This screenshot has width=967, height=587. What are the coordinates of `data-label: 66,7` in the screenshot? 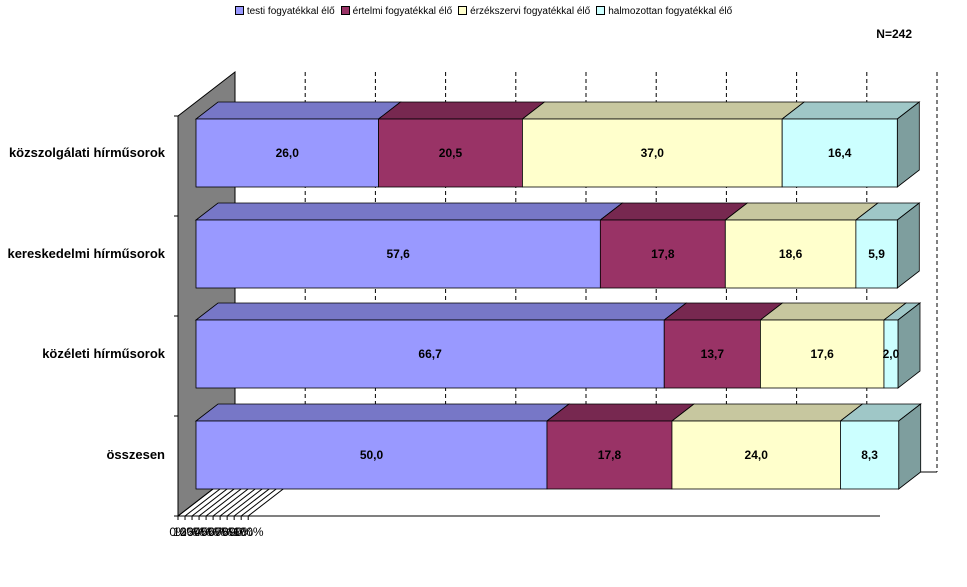 It's located at (430, 354).